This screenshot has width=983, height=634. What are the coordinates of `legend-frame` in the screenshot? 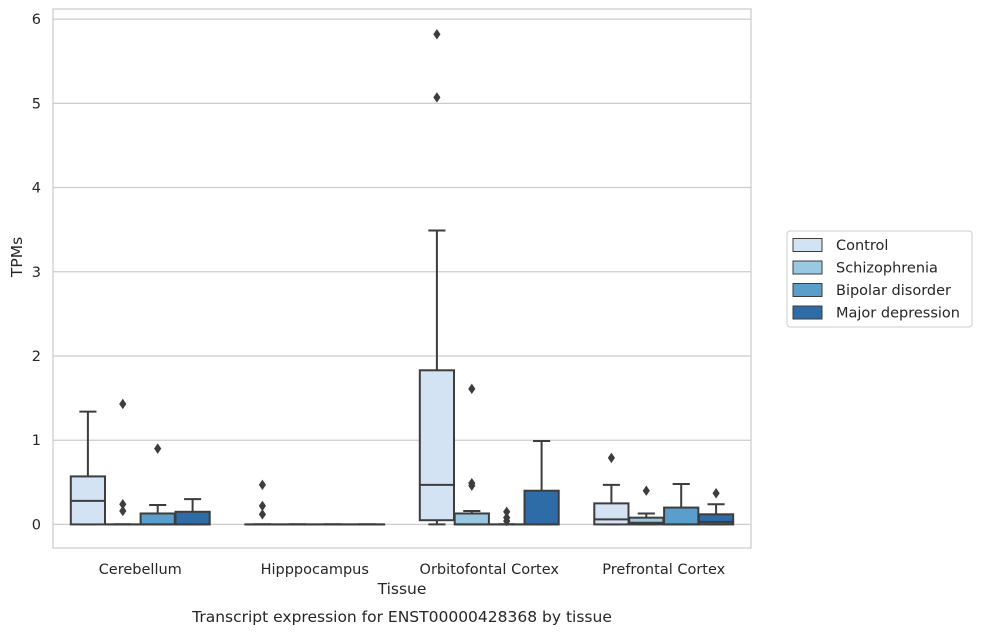 It's located at (879, 279).